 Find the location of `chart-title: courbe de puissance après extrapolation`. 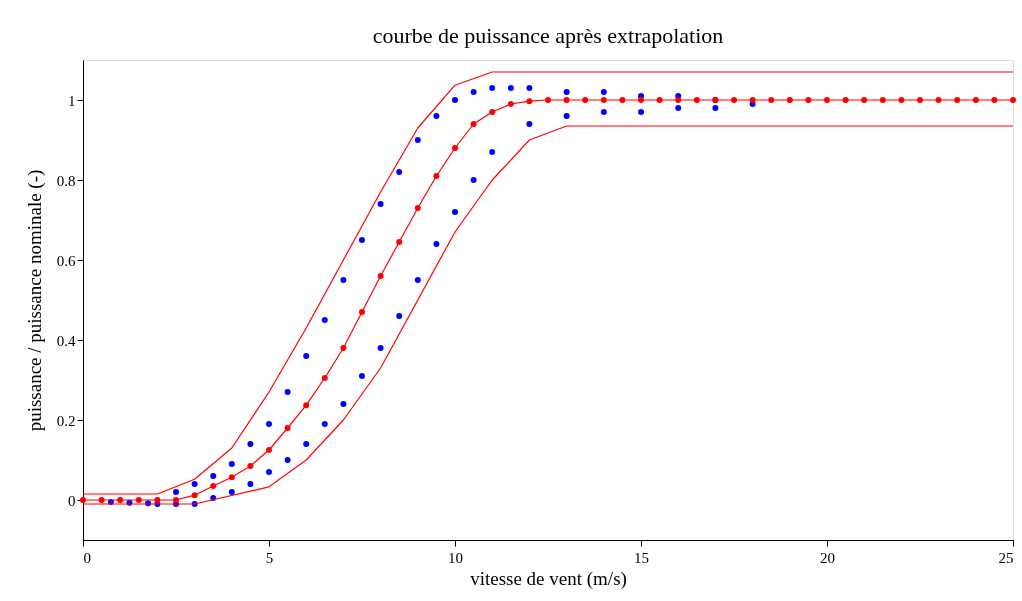

chart-title: courbe de puissance après extrapolation is located at coordinates (548, 35).